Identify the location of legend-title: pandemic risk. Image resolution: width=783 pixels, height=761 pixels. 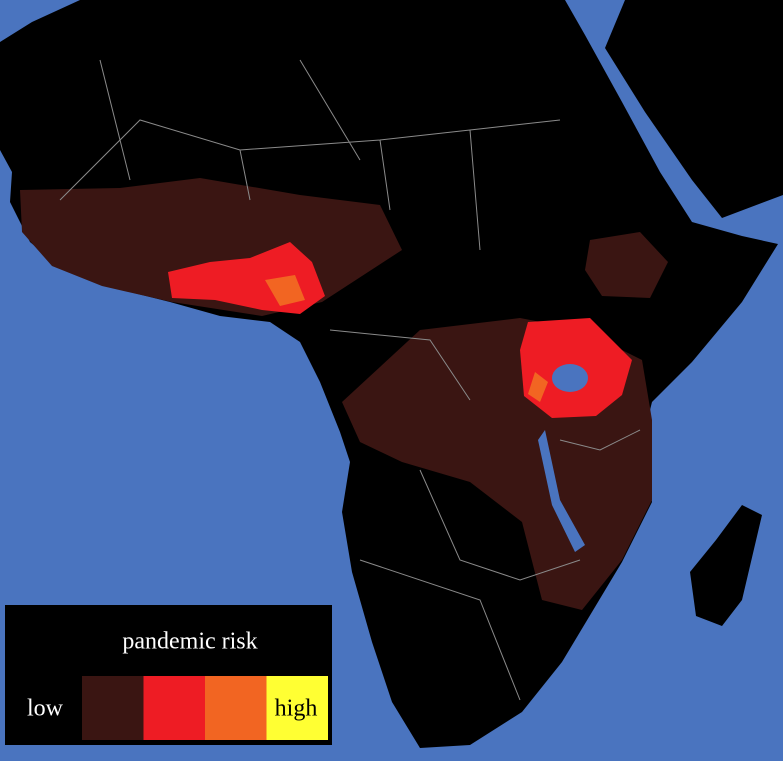
(189, 642).